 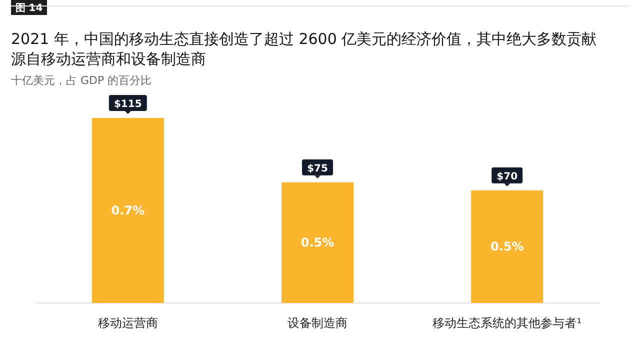 I want to click on x-tick-label: 设备制造商, so click(x=318, y=323).